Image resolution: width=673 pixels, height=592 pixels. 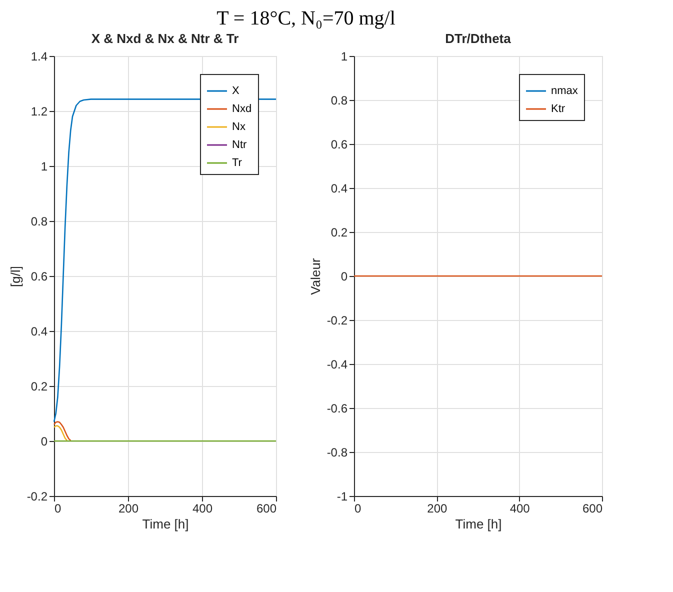 What do you see at coordinates (237, 163) in the screenshot?
I see `legend-label: Tr` at bounding box center [237, 163].